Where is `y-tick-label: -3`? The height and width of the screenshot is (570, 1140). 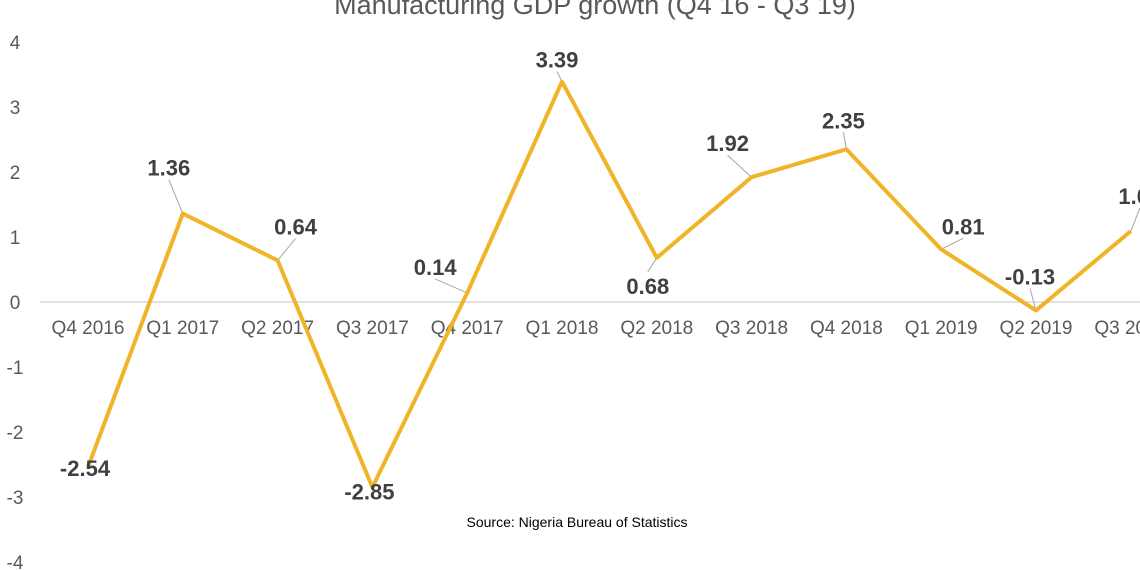
y-tick-label: -3 is located at coordinates (15, 498).